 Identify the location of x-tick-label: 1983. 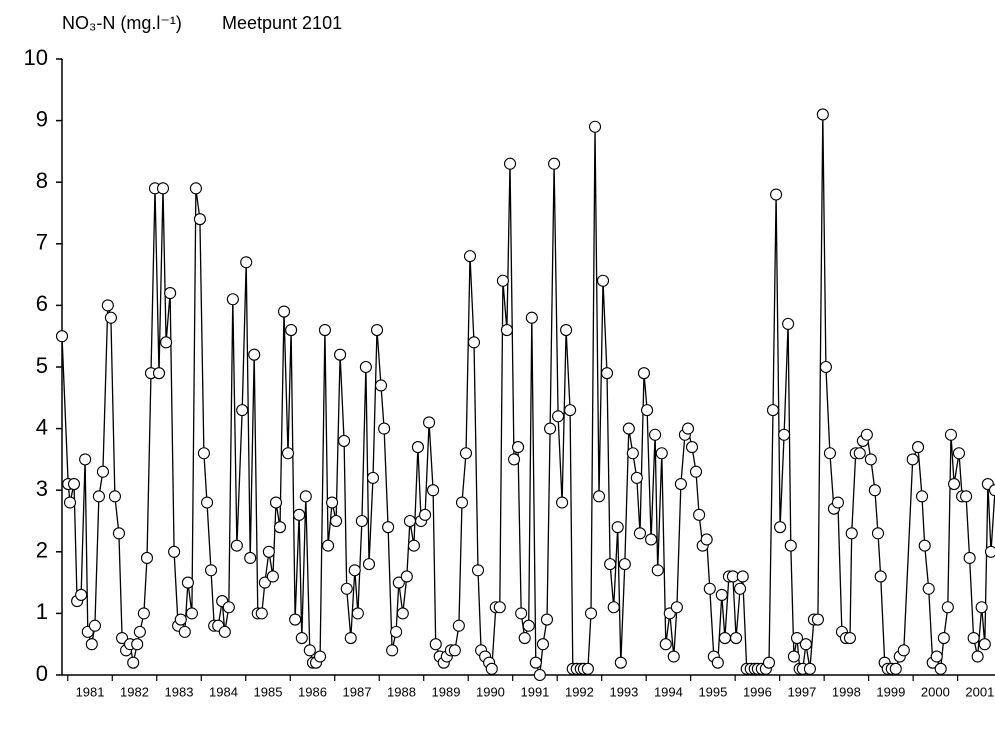
(179, 691).